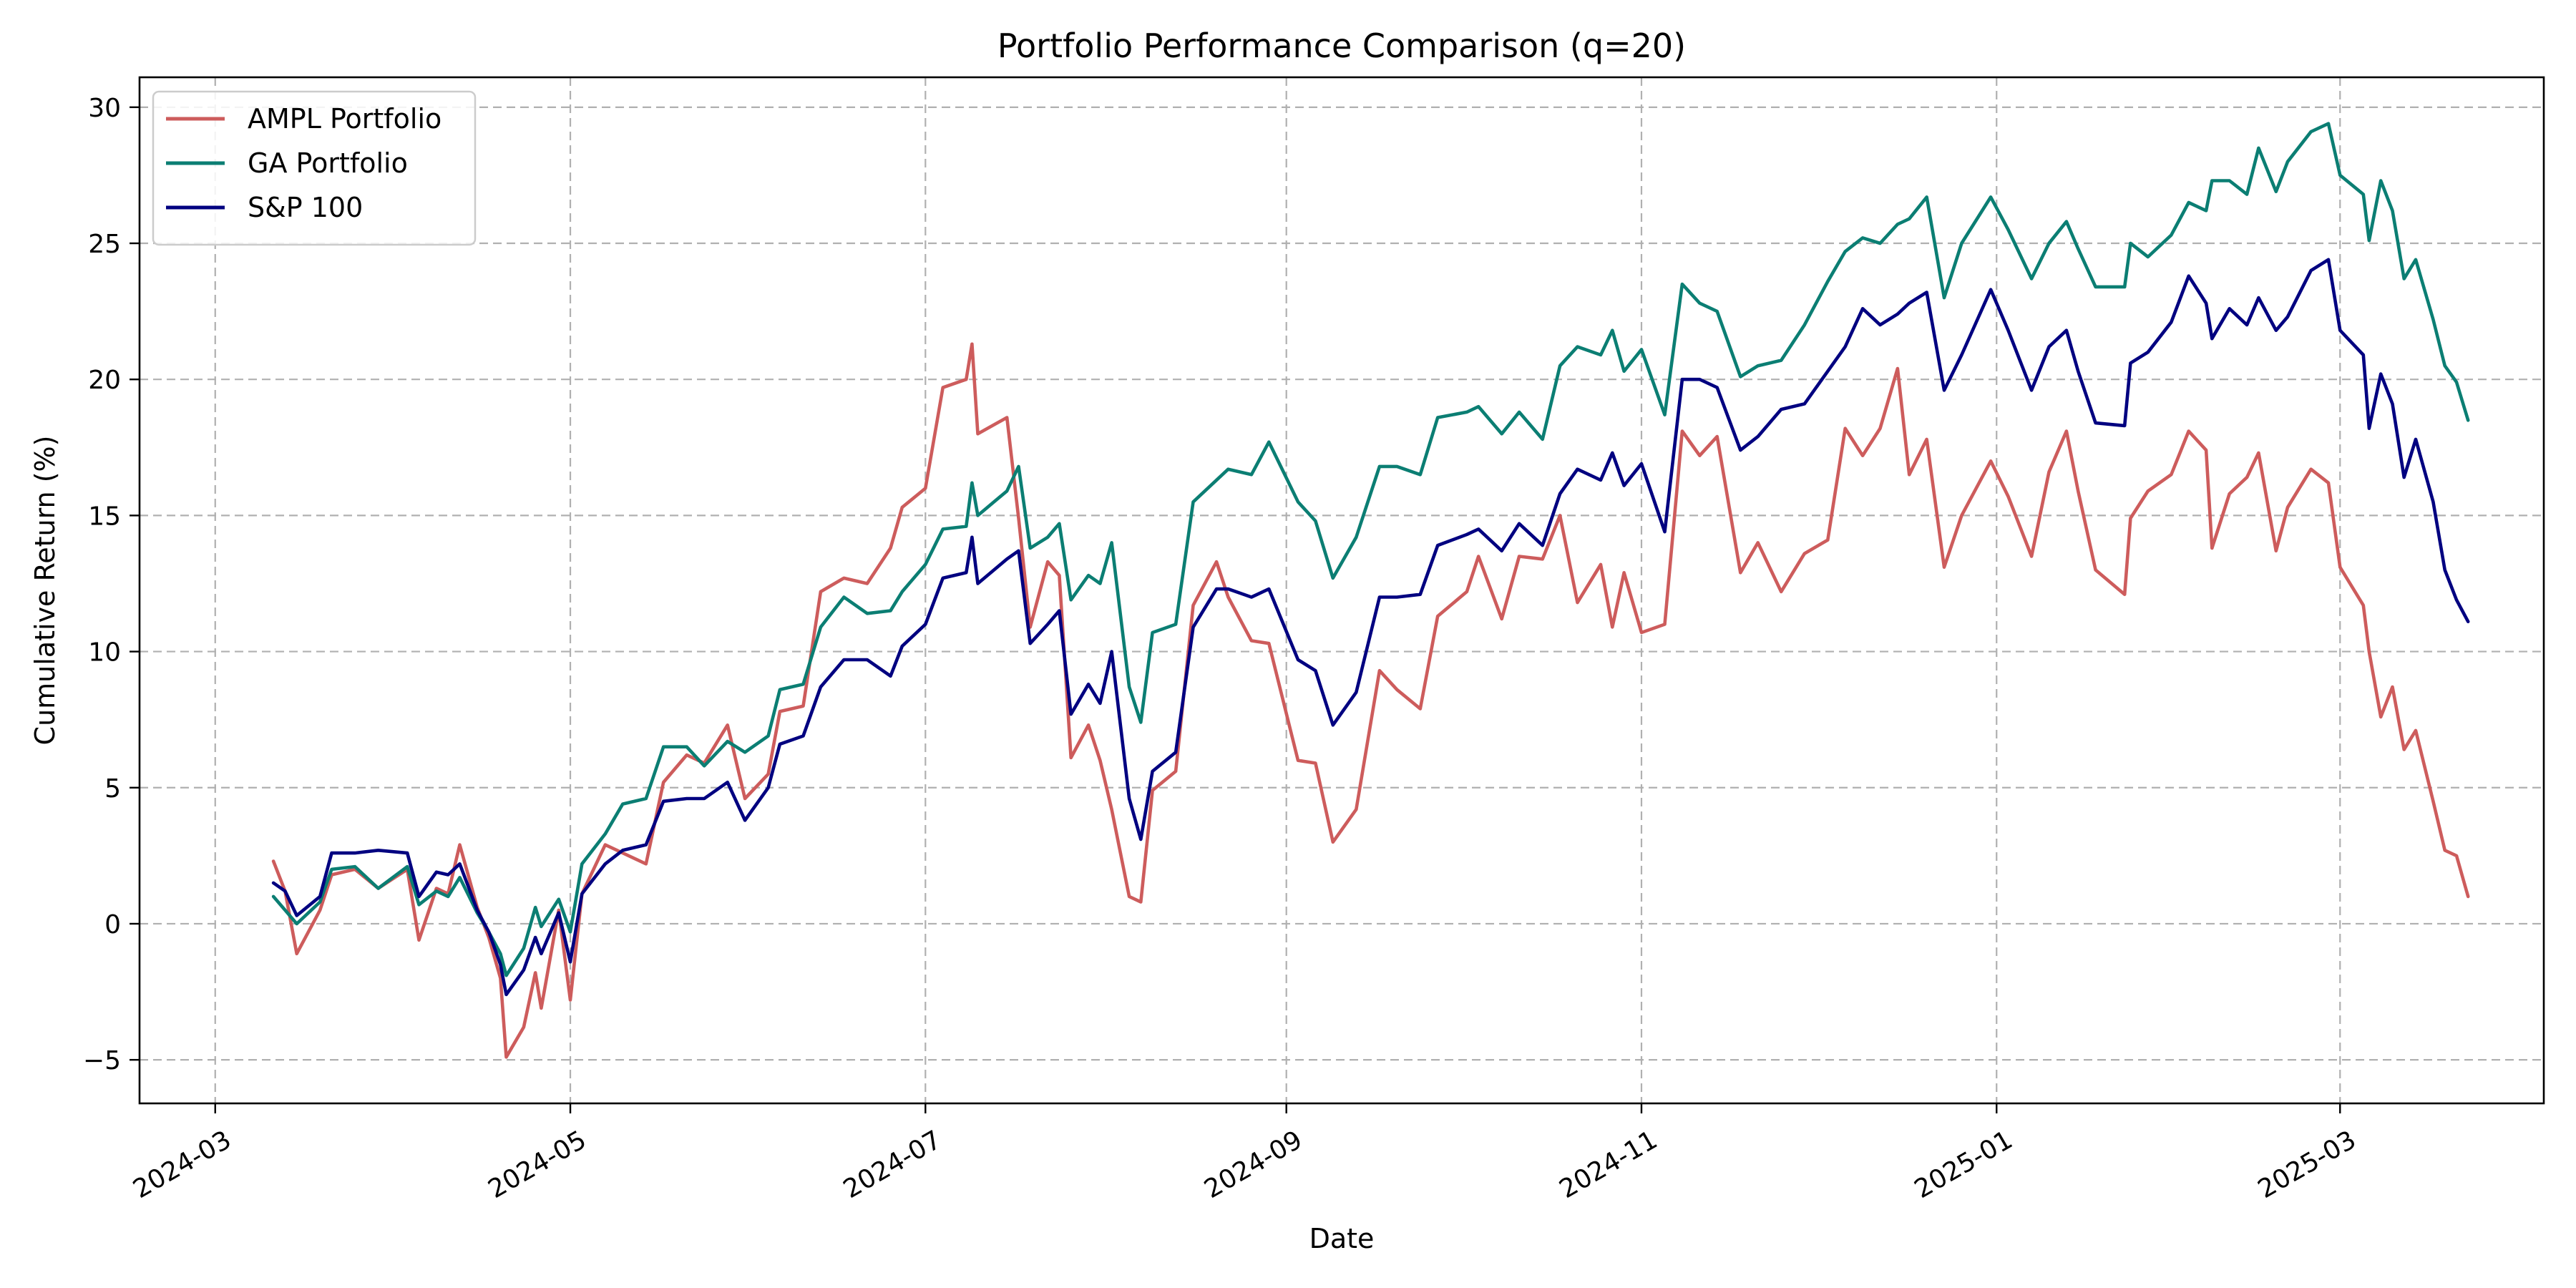 The image size is (2576, 1288). What do you see at coordinates (328, 163) in the screenshot?
I see `legend-label-2: GA Portfolio` at bounding box center [328, 163].